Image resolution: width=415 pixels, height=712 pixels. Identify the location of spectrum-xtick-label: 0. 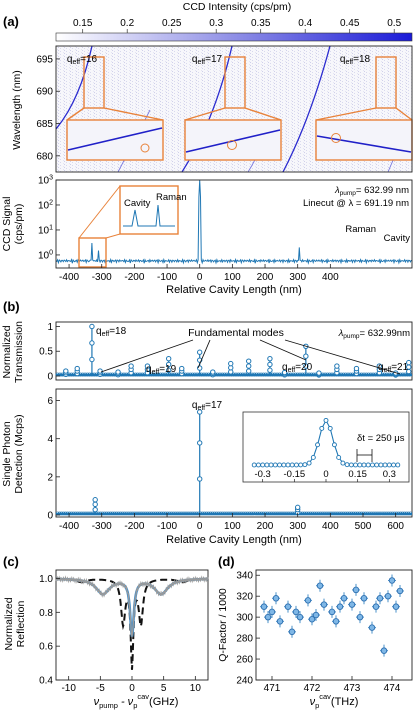
(200, 277).